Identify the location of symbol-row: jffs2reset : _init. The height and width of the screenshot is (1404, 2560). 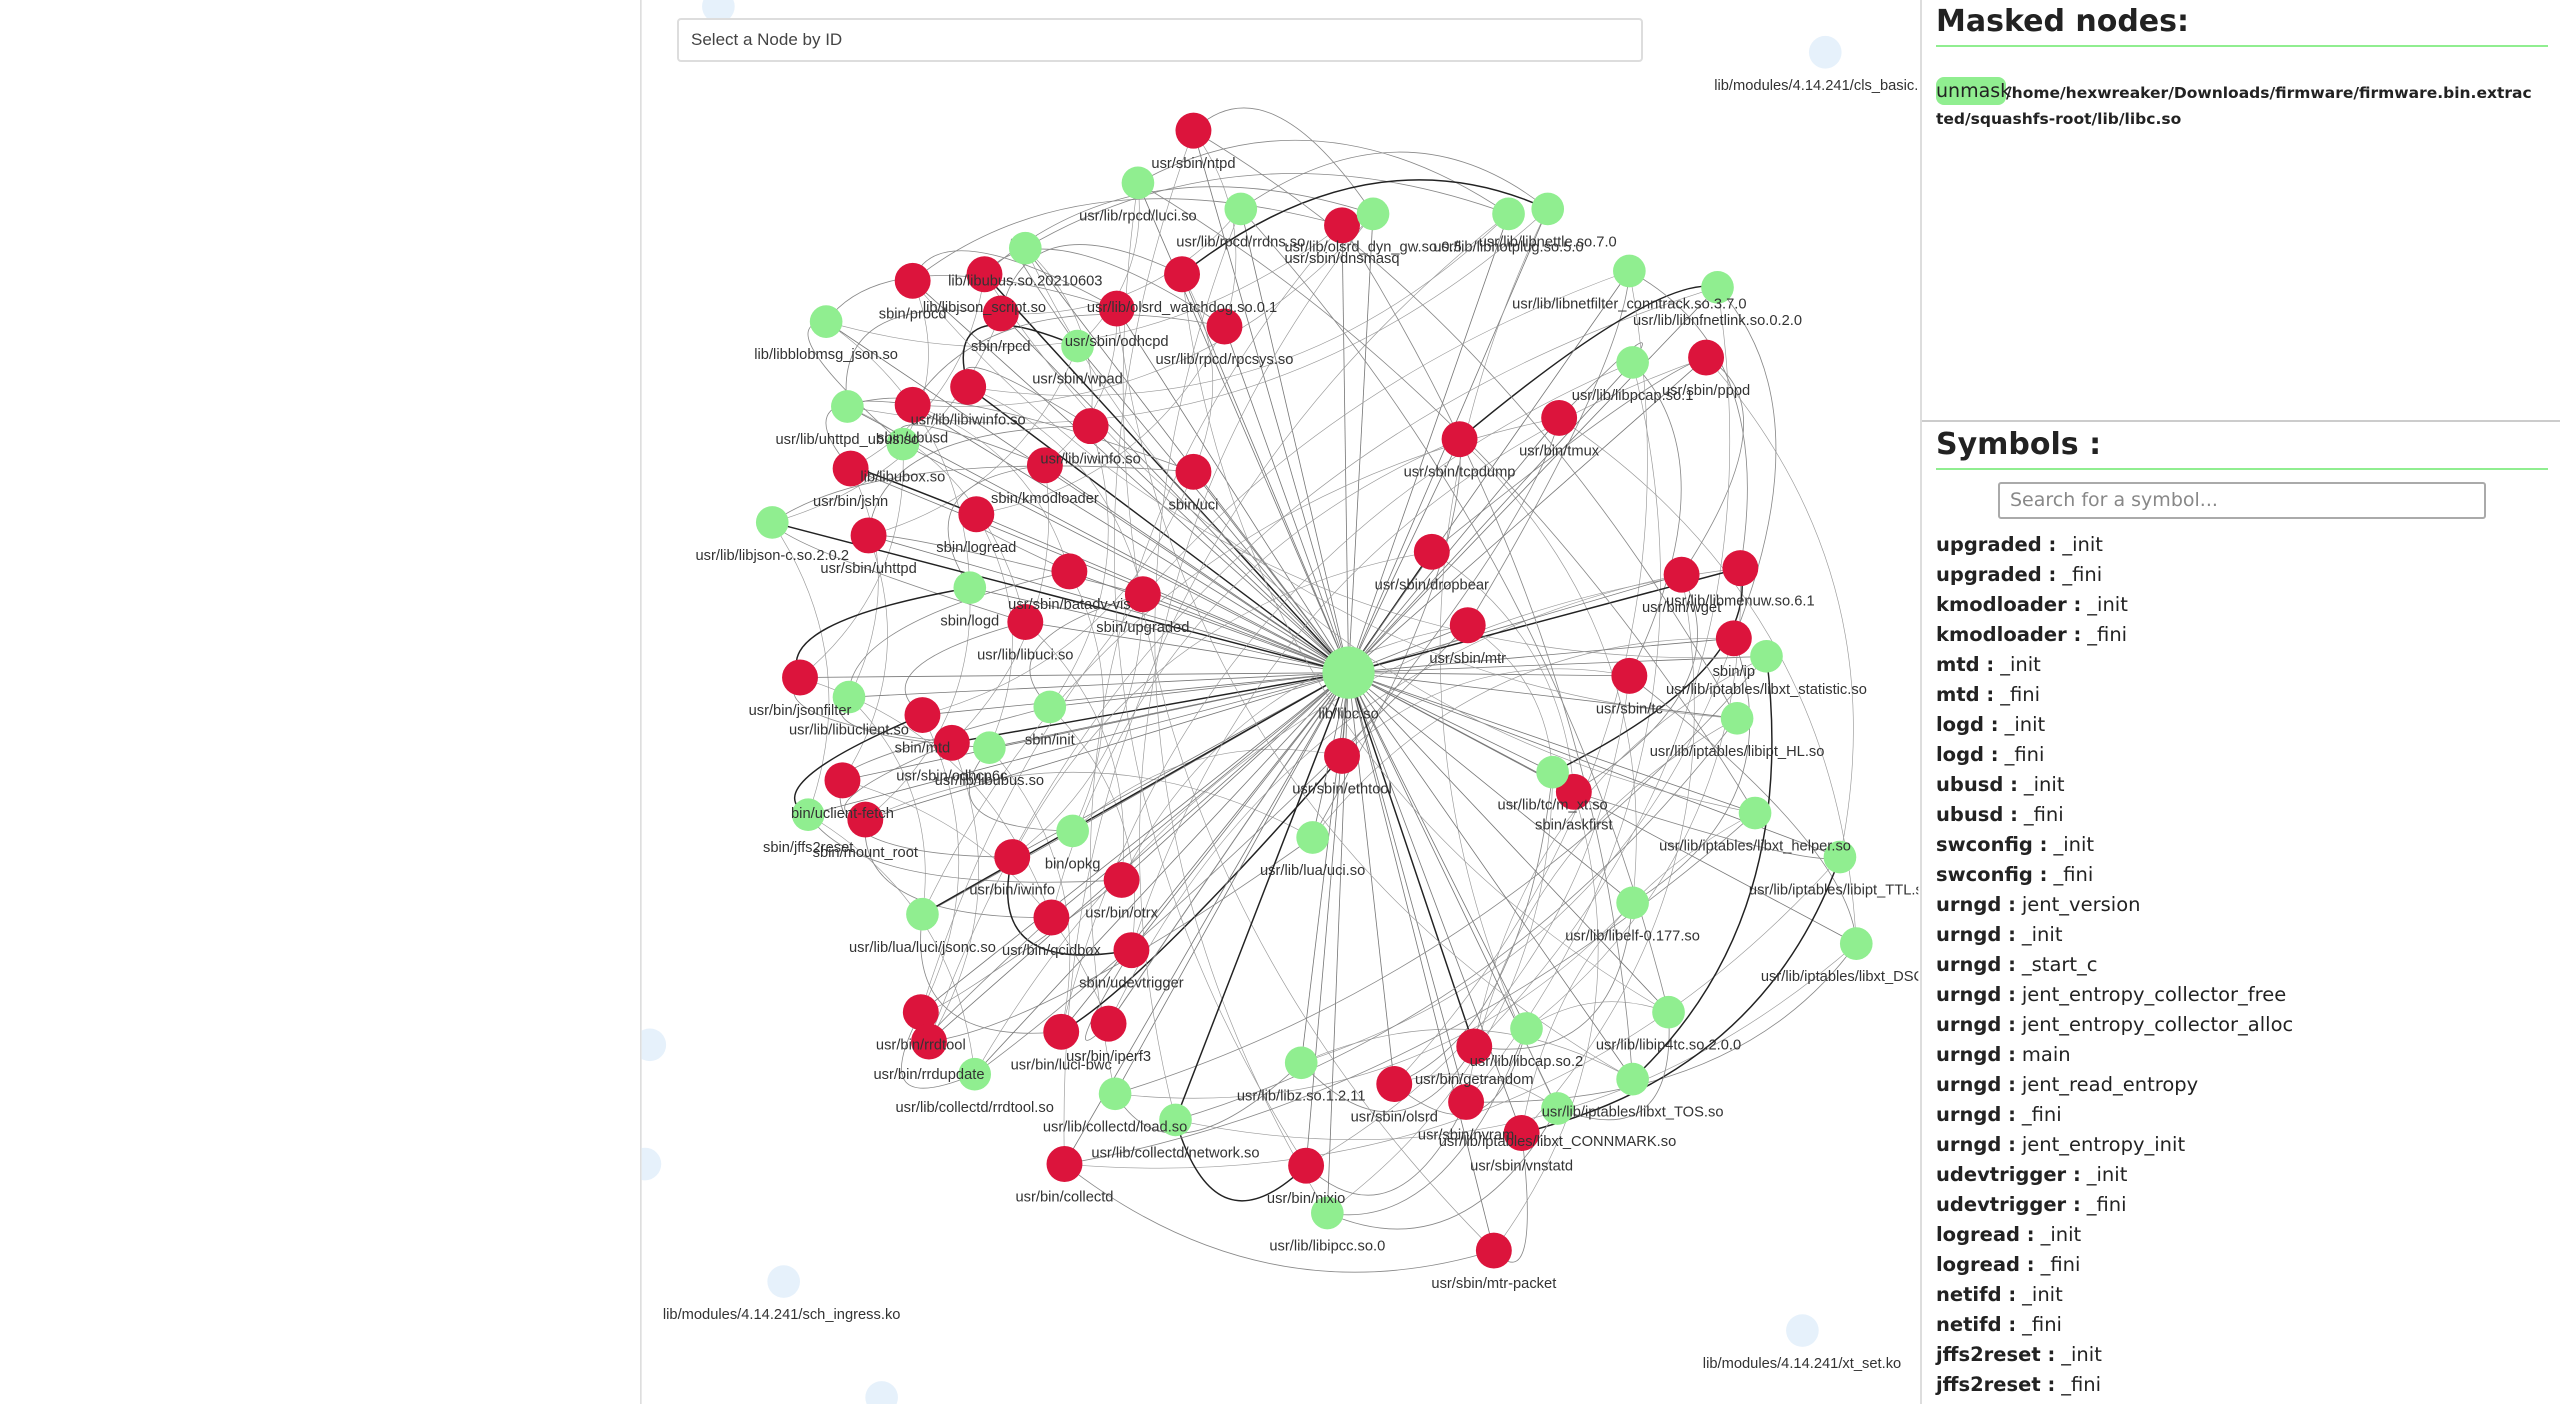
(2114, 1355).